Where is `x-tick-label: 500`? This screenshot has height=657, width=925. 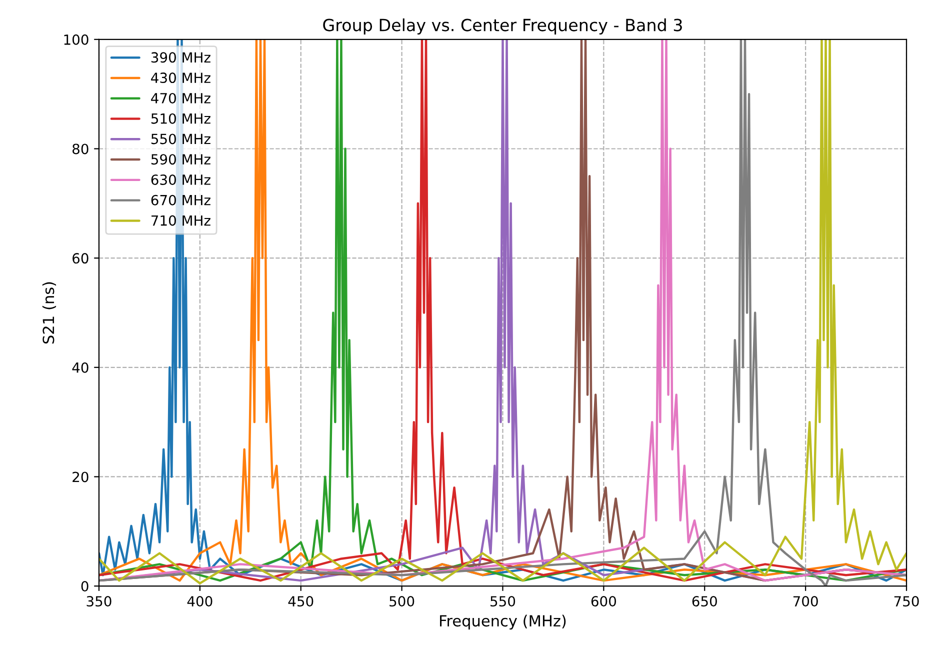
x-tick-label: 500 is located at coordinates (402, 601).